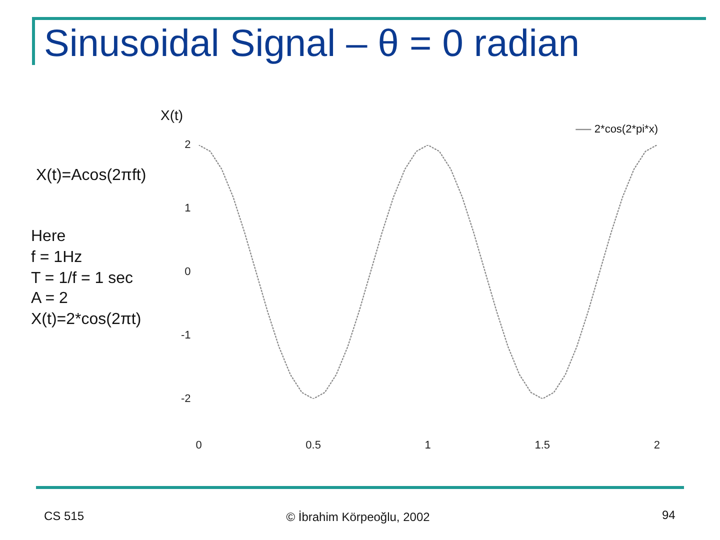 This screenshot has height=540, width=720. What do you see at coordinates (657, 445) in the screenshot?
I see `x-tick-label: 2` at bounding box center [657, 445].